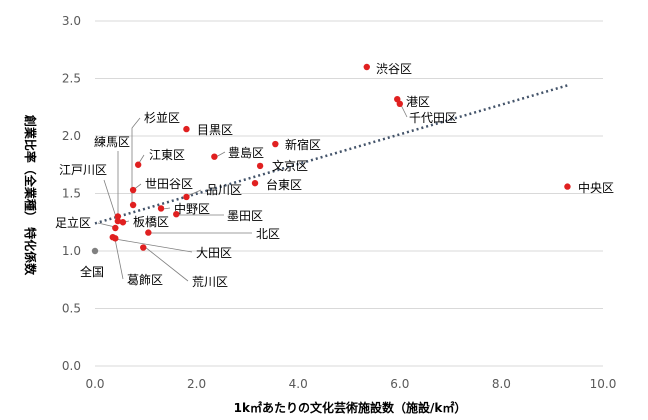 The image size is (648, 420). I want to click on x-tick-label: 10.0, so click(603, 384).